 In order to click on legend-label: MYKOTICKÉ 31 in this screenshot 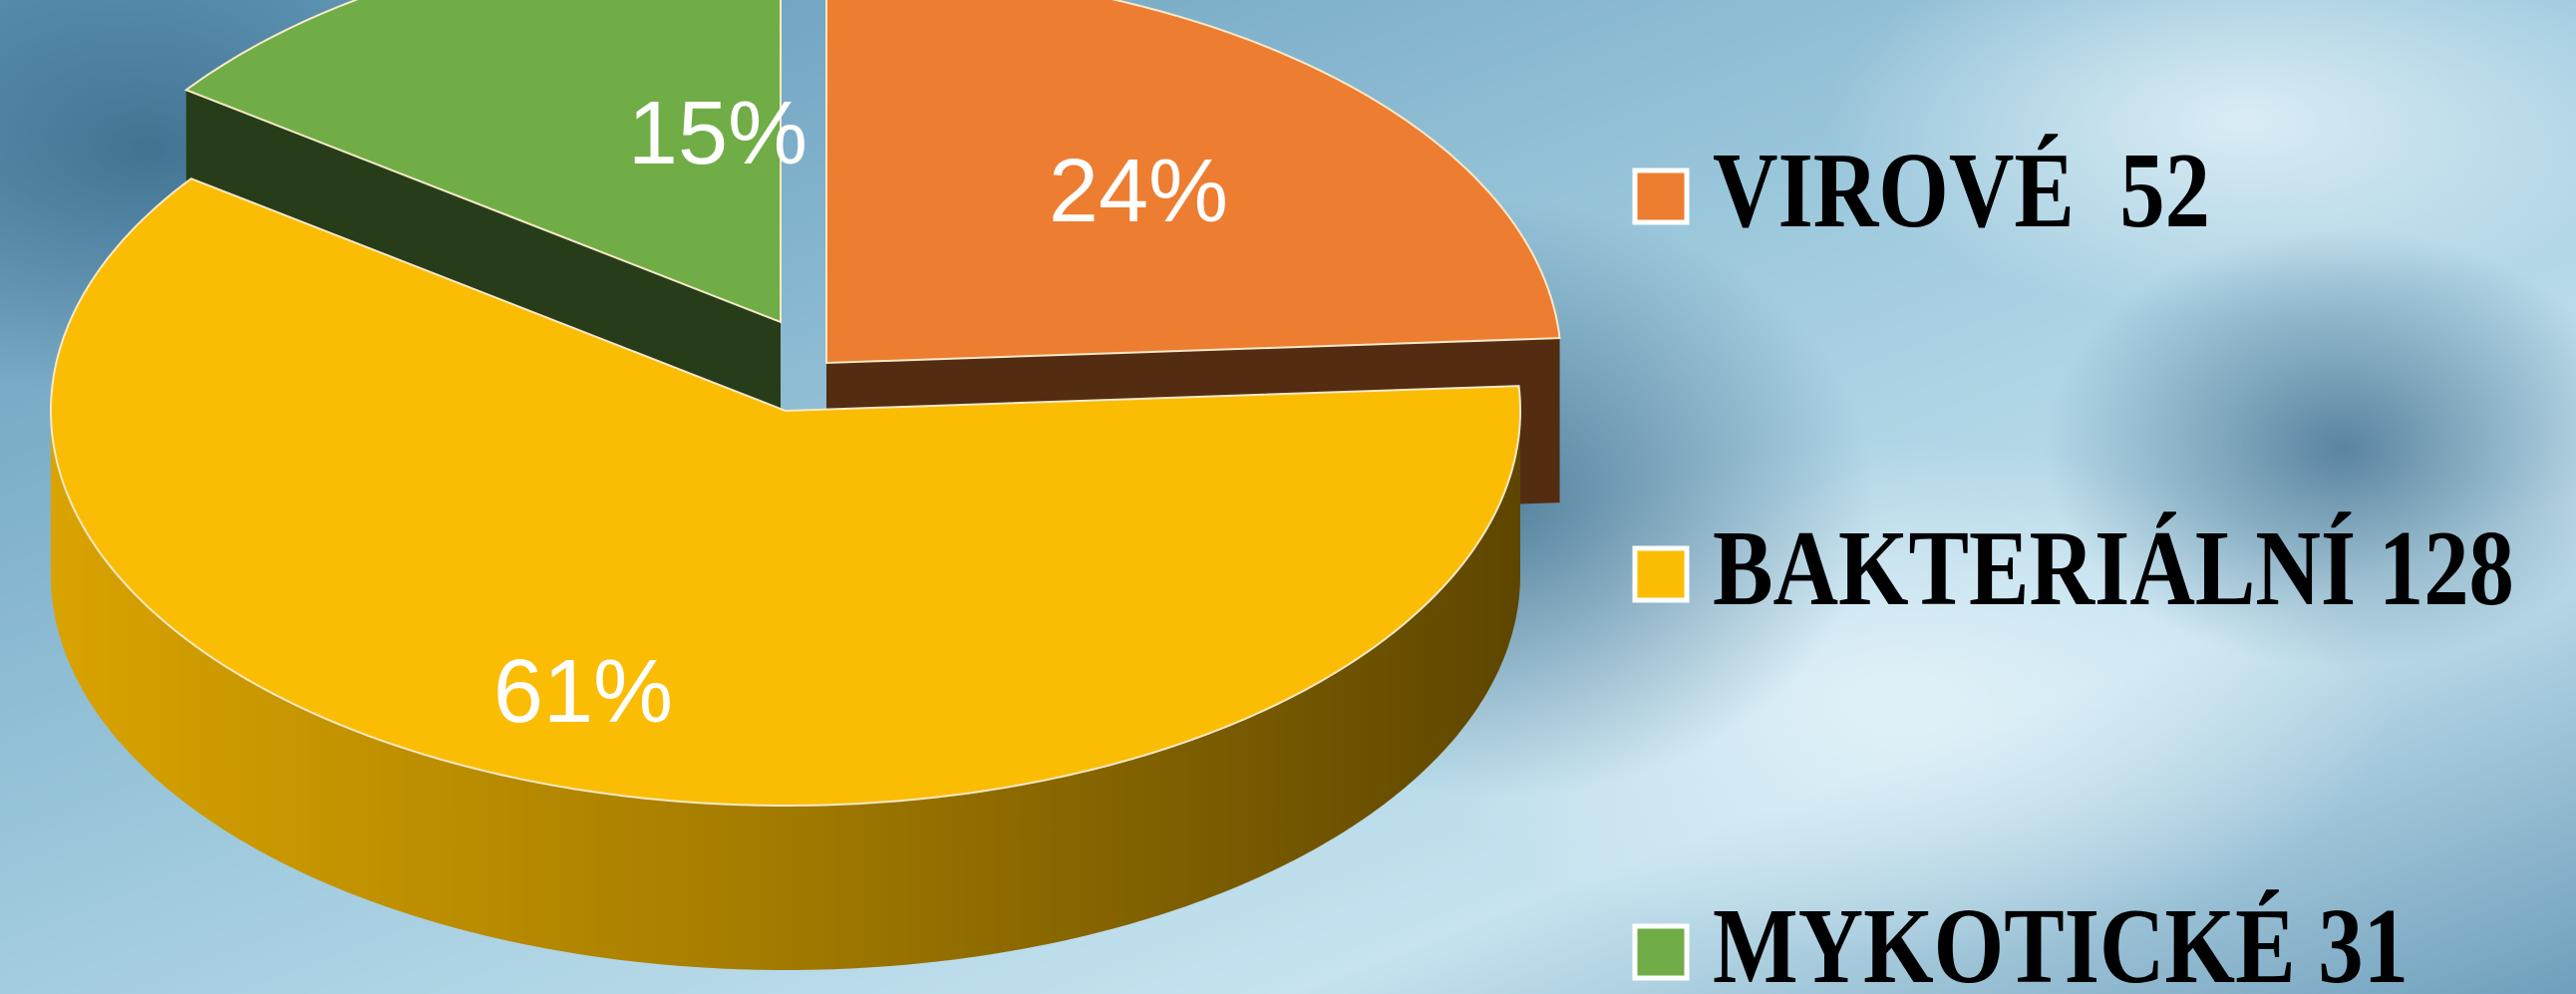, I will do `click(2061, 939)`.